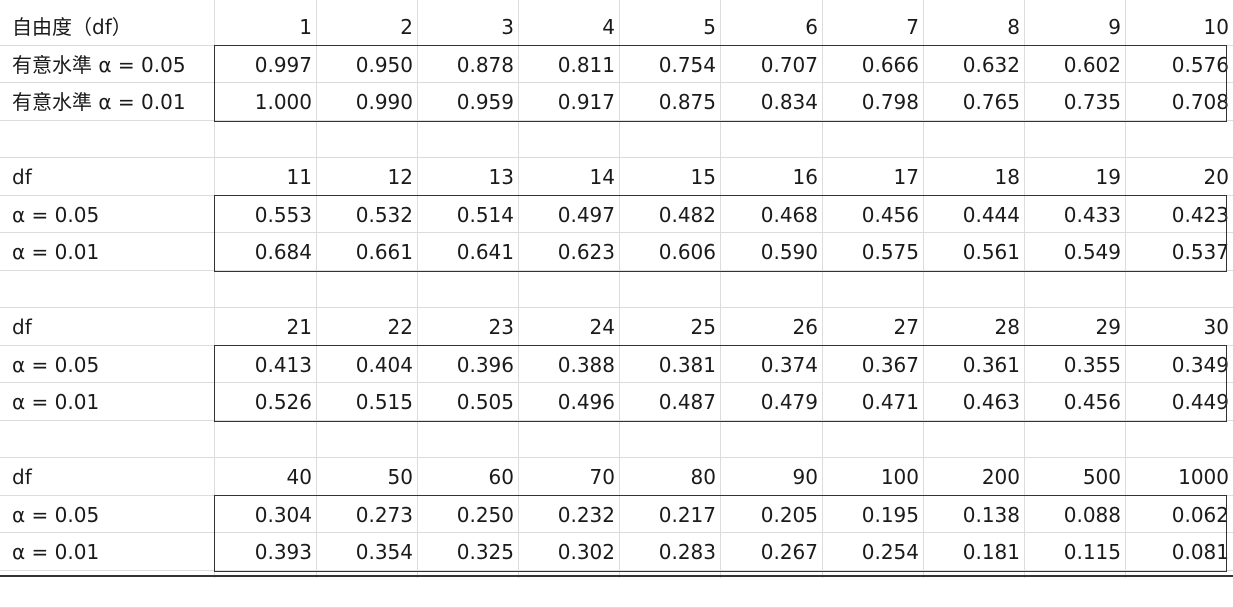  I want to click on alpha-005-value-cell: 0.482, so click(687, 214).